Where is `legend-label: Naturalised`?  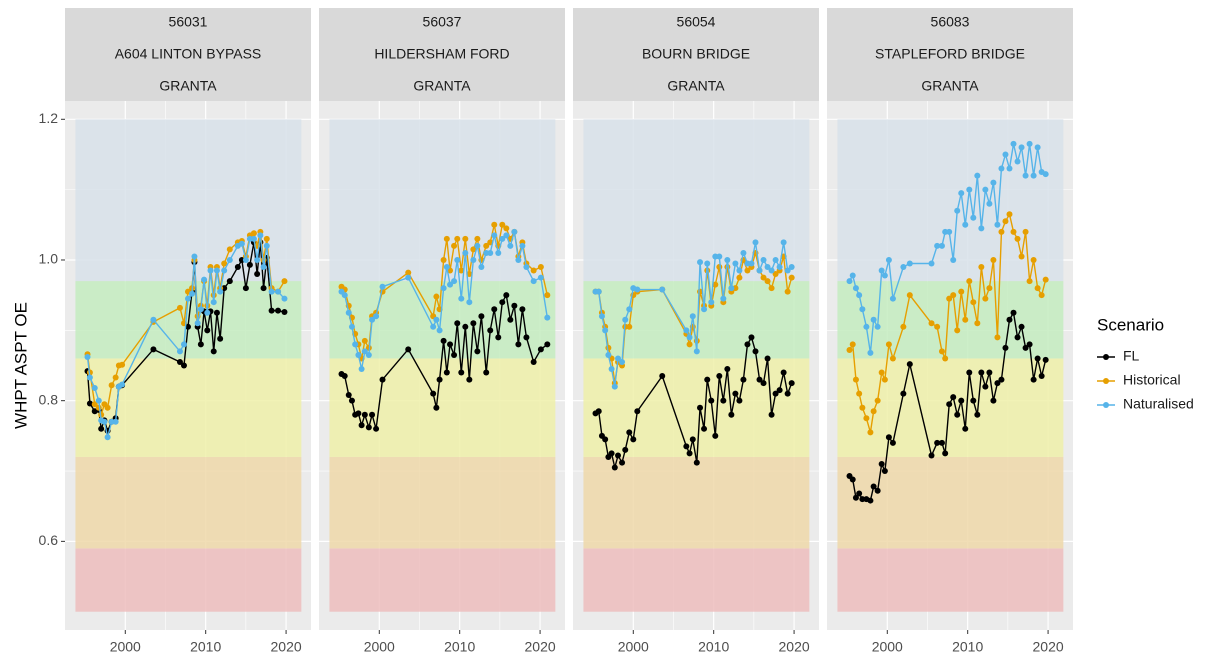 legend-label: Naturalised is located at coordinates (1158, 404).